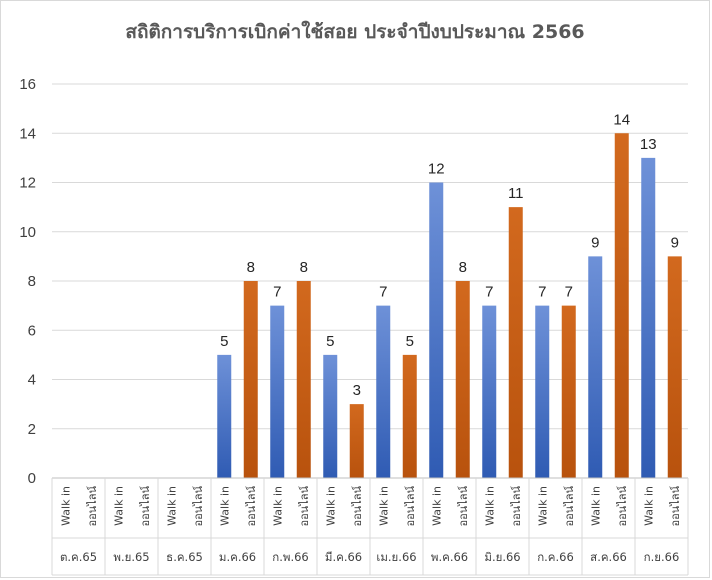 The width and height of the screenshot is (712, 580). What do you see at coordinates (357, 390) in the screenshot?
I see `data-label: 3` at bounding box center [357, 390].